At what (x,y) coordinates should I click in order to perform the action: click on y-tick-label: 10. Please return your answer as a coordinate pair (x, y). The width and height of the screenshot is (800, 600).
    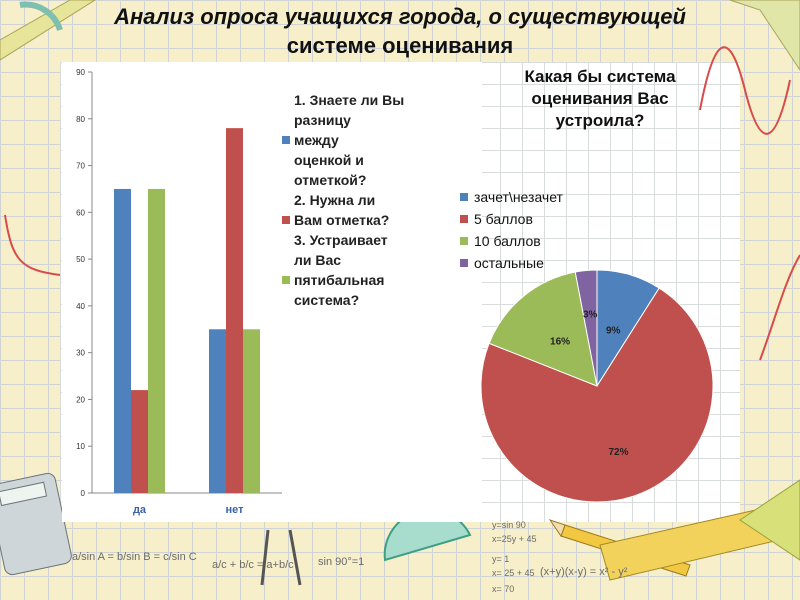
    Looking at the image, I should click on (80, 446).